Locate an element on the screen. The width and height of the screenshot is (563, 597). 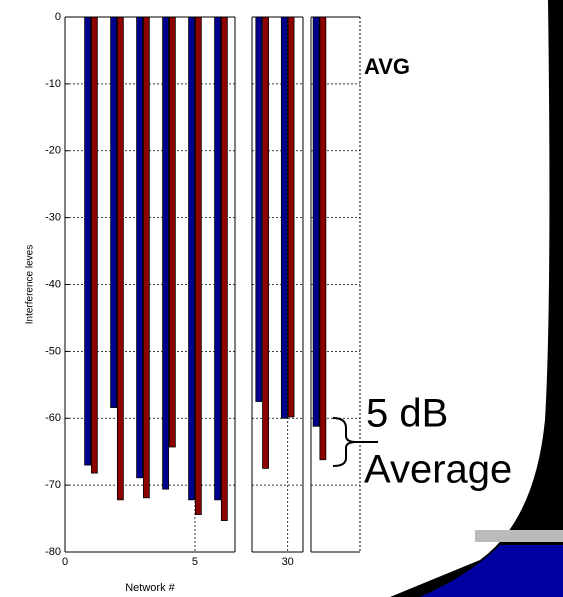
brace is located at coordinates (344, 442).